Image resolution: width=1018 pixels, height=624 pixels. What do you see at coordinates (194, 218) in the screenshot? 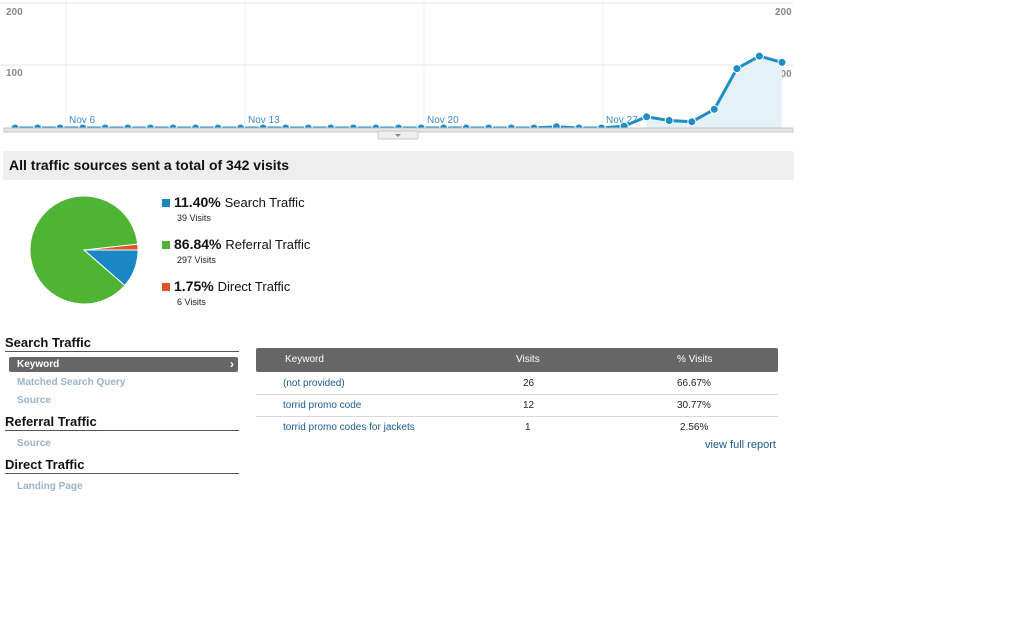
I see `legend-search-visits: 39 Visits` at bounding box center [194, 218].